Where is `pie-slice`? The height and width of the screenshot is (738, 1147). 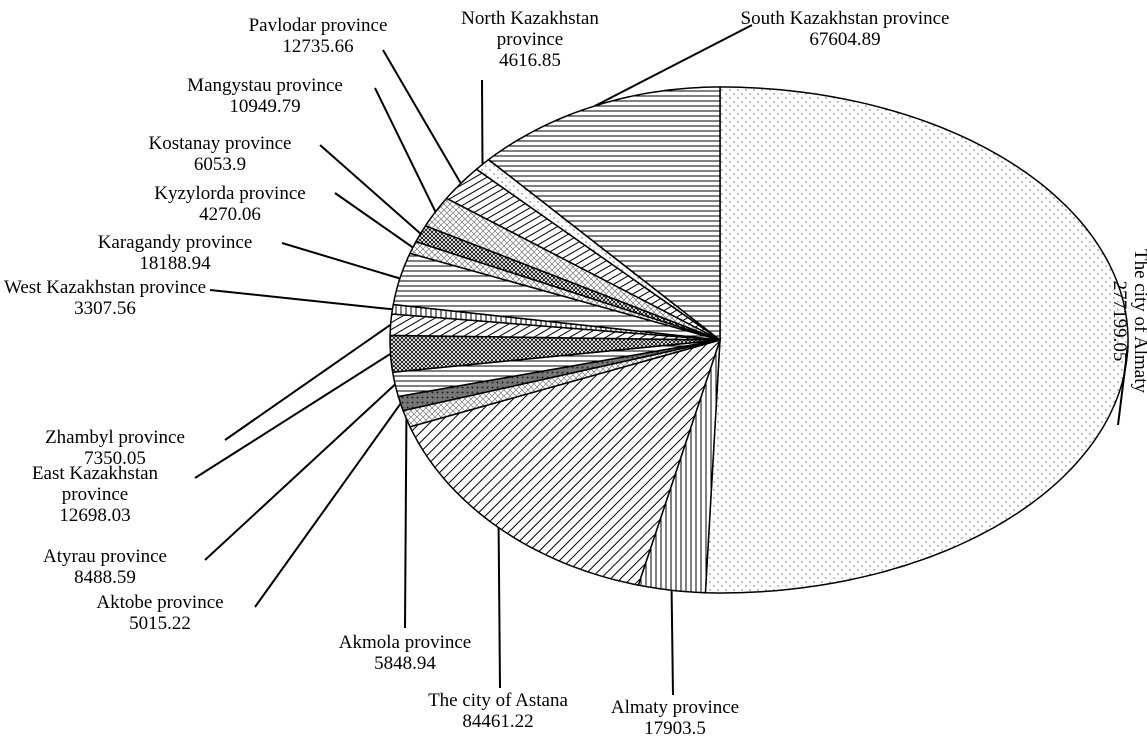 pie-slice is located at coordinates (583, 254).